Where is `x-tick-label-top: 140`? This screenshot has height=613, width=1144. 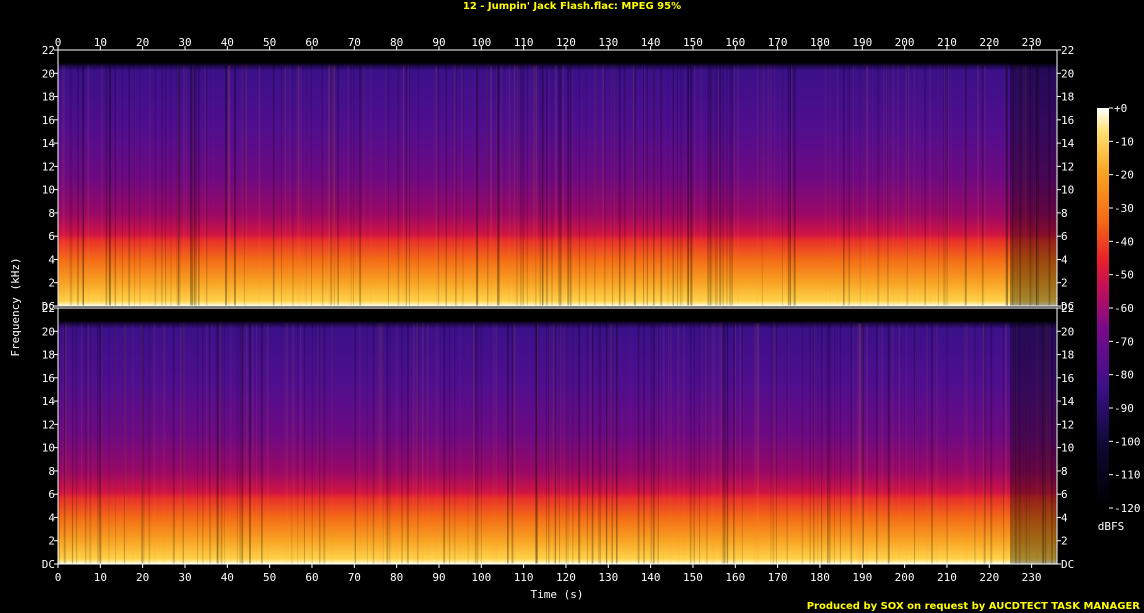
x-tick-label-top: 140 is located at coordinates (651, 42).